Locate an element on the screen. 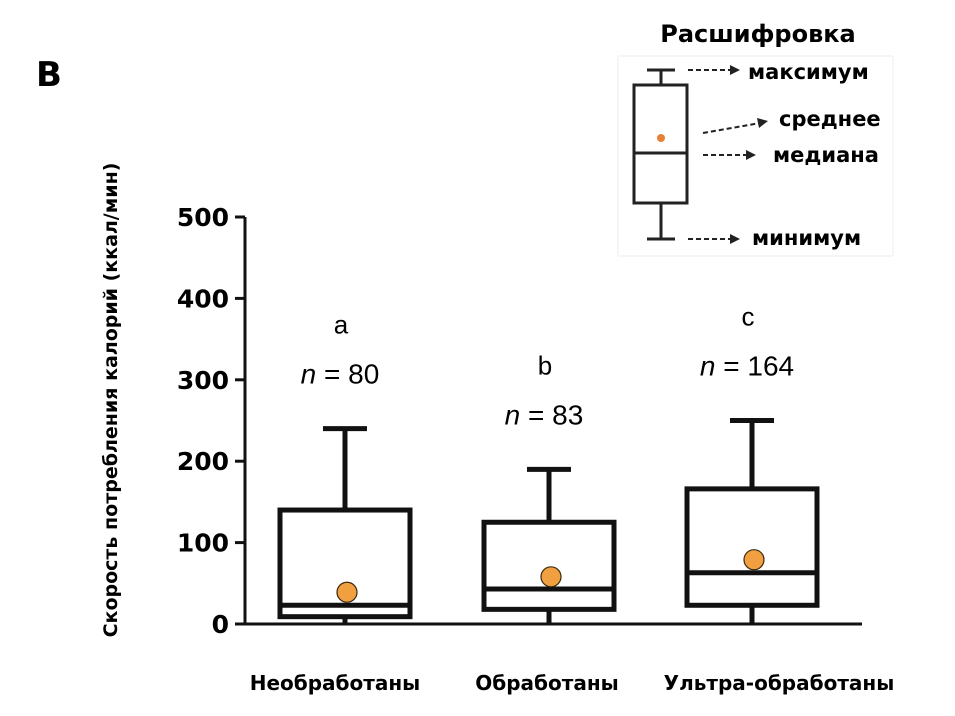  x-category-label: Необработаны is located at coordinates (335, 683).